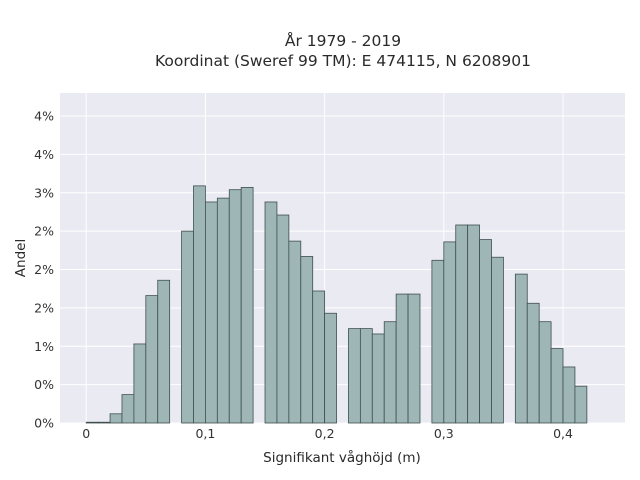 The image size is (640, 480). I want to click on x-tick-label: 0,2, so click(325, 433).